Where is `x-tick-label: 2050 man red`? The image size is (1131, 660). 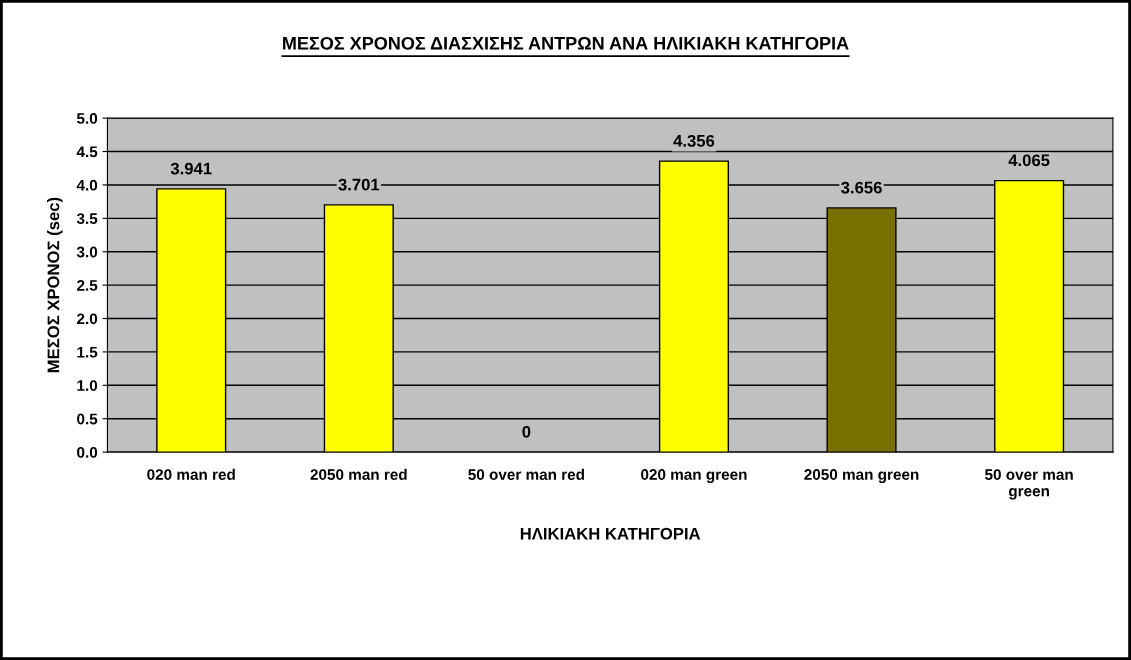 x-tick-label: 2050 man red is located at coordinates (358, 474).